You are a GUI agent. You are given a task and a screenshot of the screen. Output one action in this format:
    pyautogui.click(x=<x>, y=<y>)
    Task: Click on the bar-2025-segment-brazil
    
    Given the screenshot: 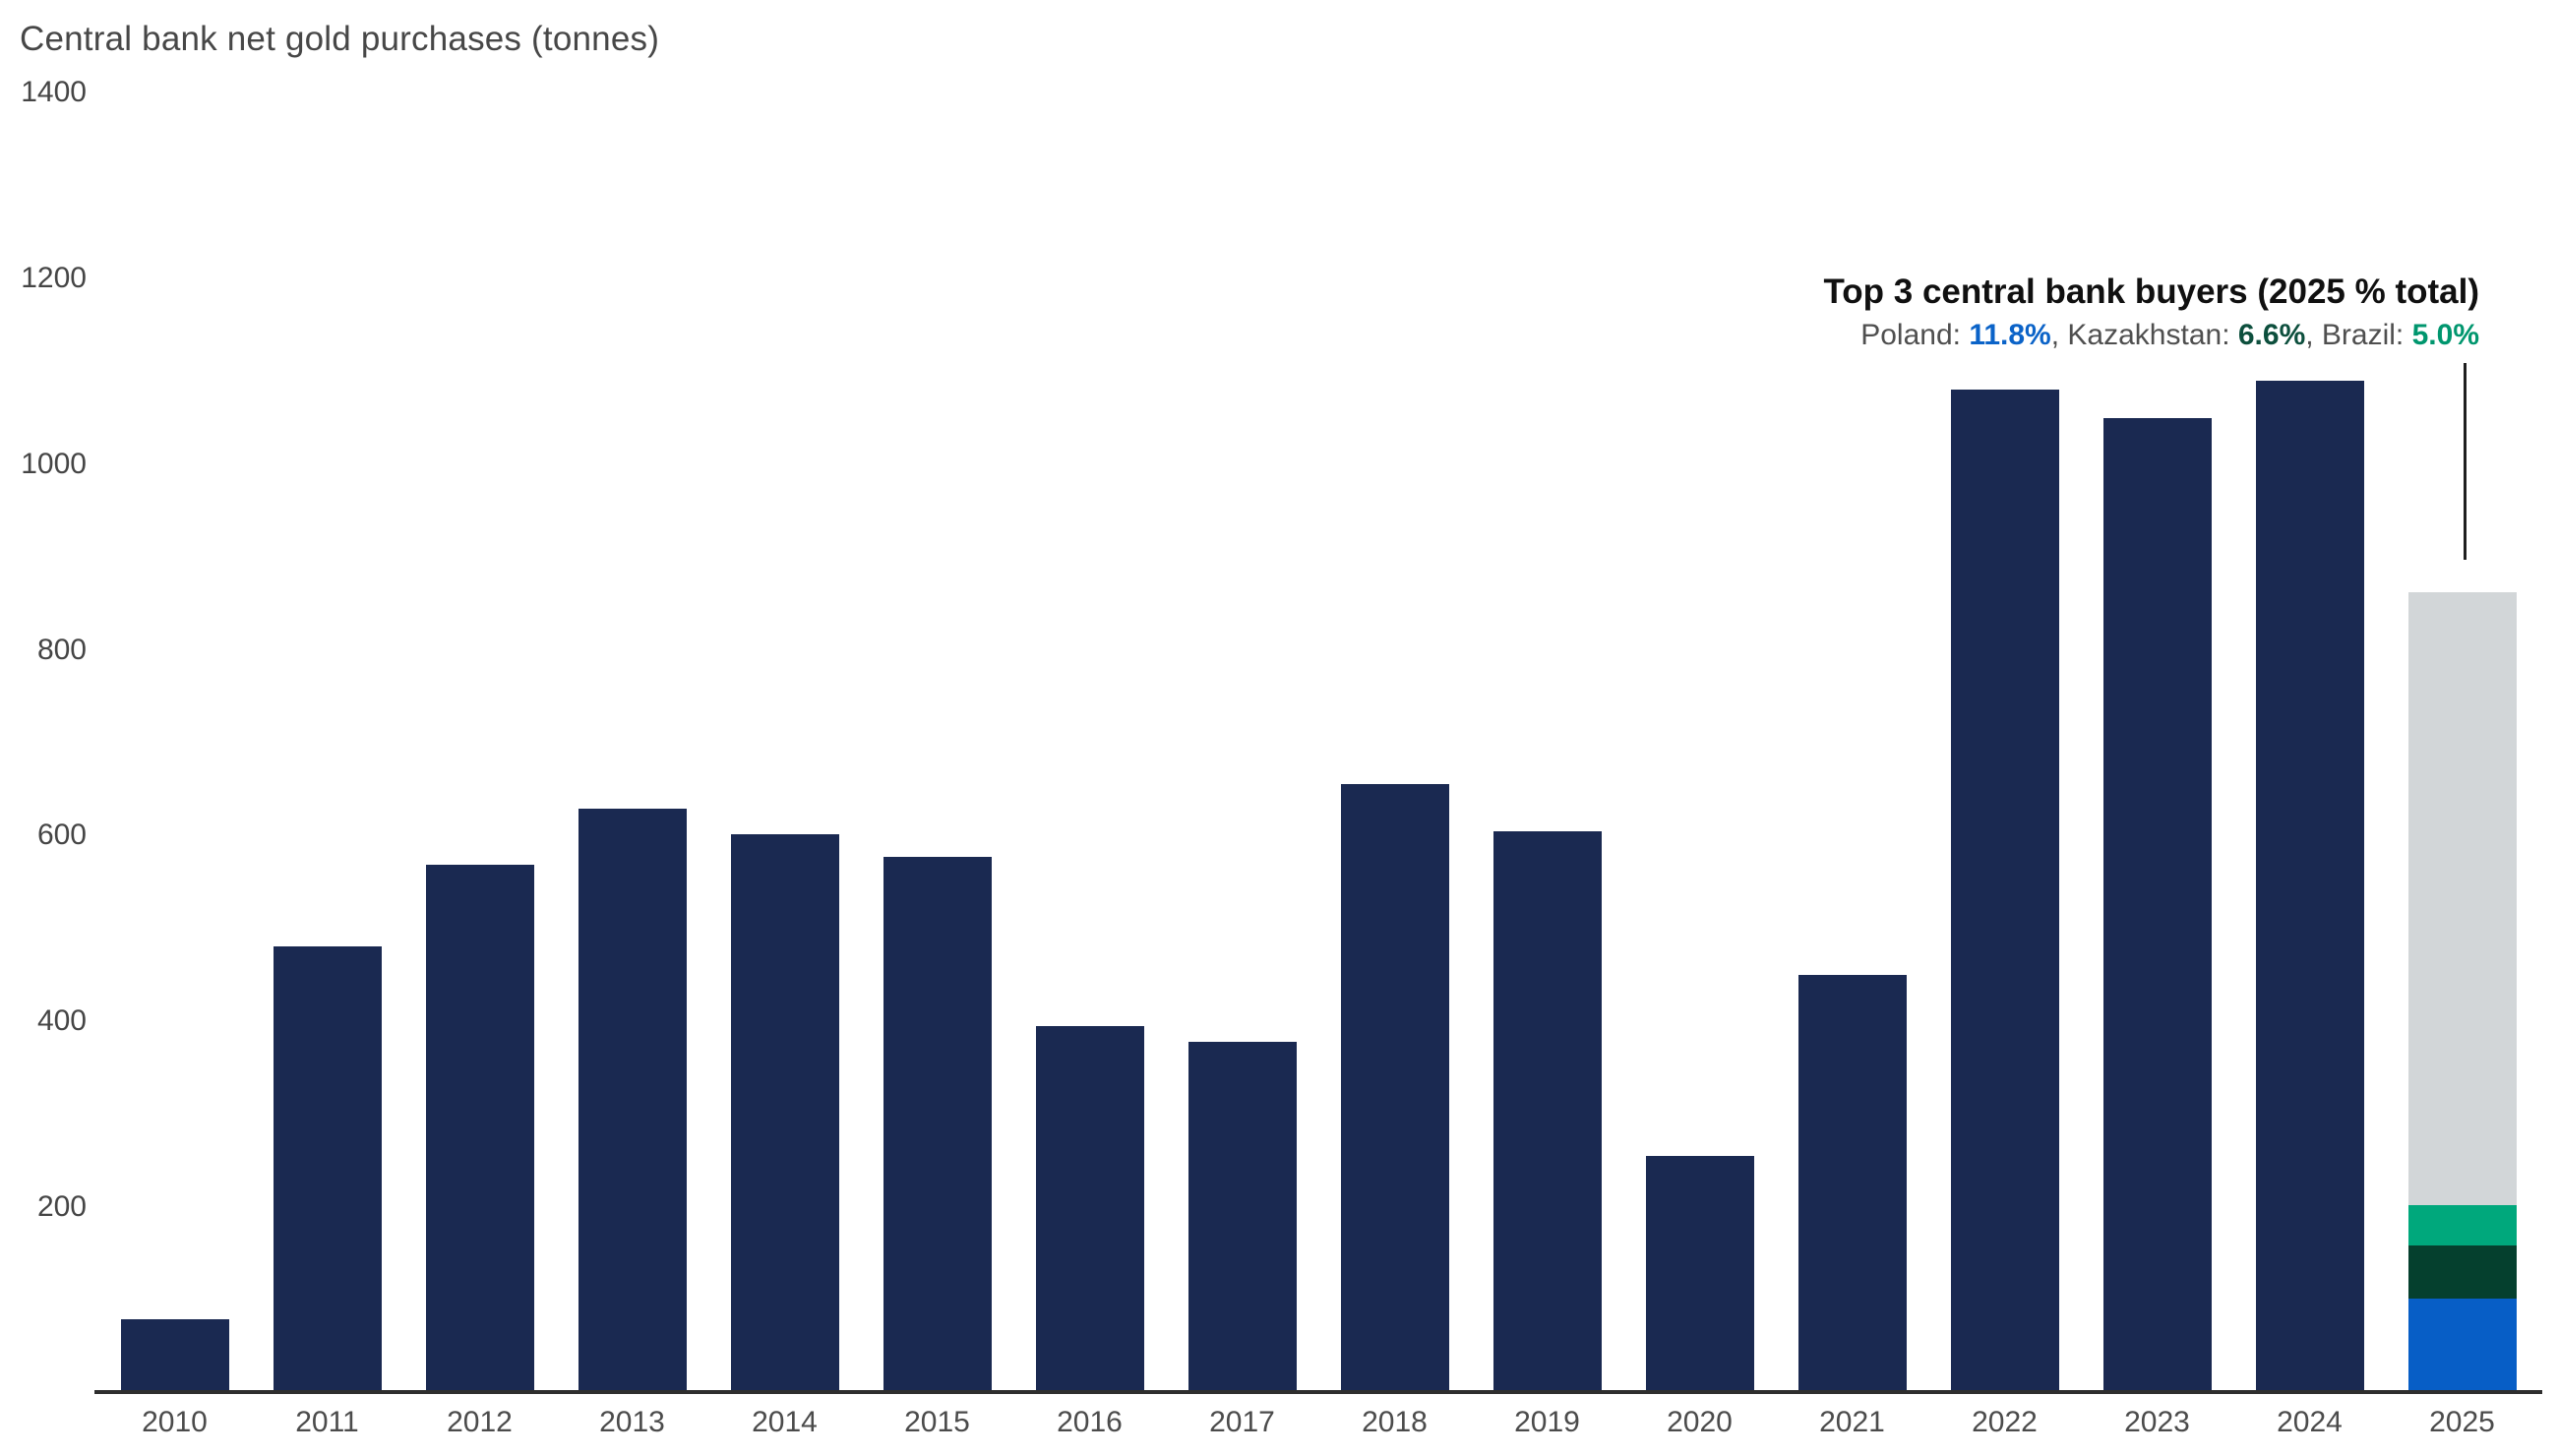 What is the action you would take?
    pyautogui.click(x=2462, y=1225)
    